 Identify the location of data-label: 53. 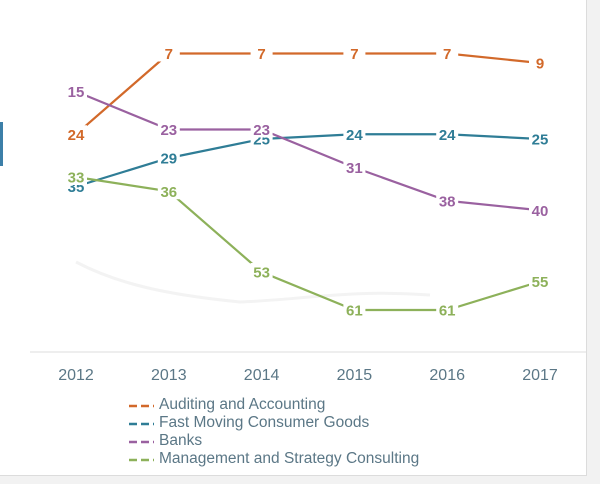
(261, 273).